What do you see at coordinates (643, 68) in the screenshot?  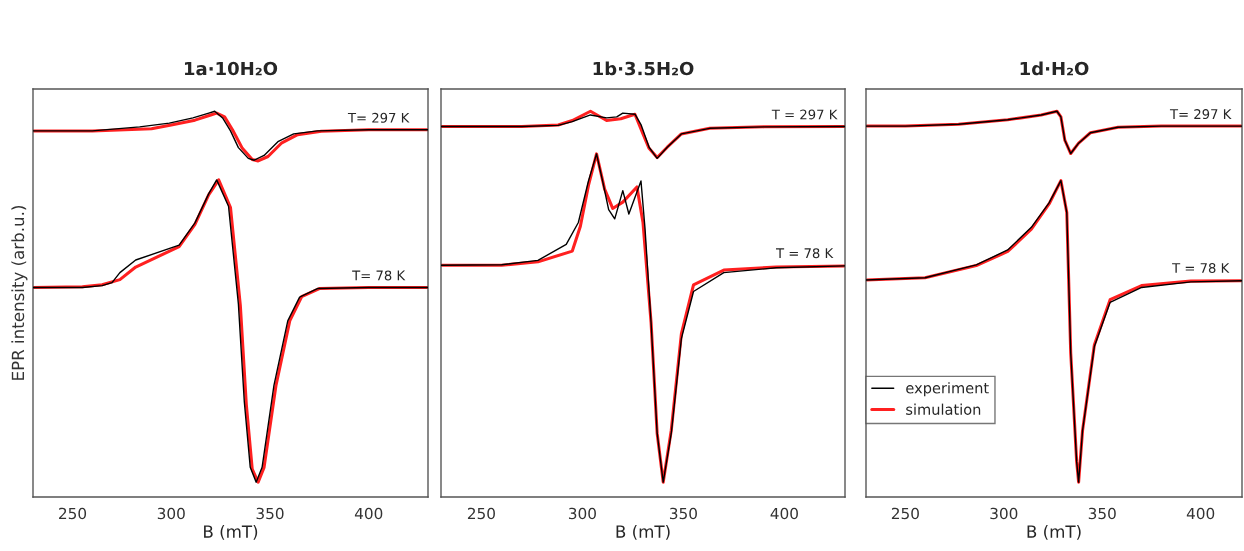 I see `chart-title: 1b·3.5H₂O` at bounding box center [643, 68].